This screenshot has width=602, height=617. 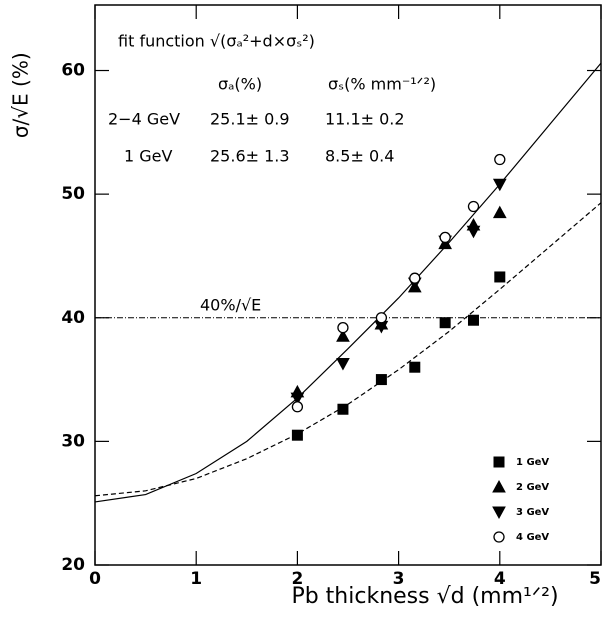 I want to click on fit-cell: 25.6± 1.3, so click(x=250, y=156).